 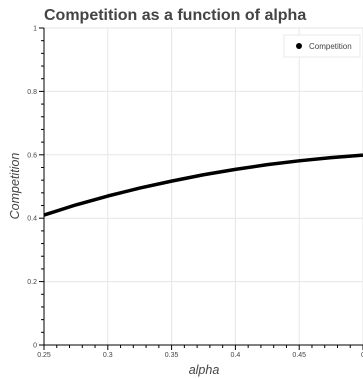 I want to click on y-tick-label: 0, so click(x=35, y=346).